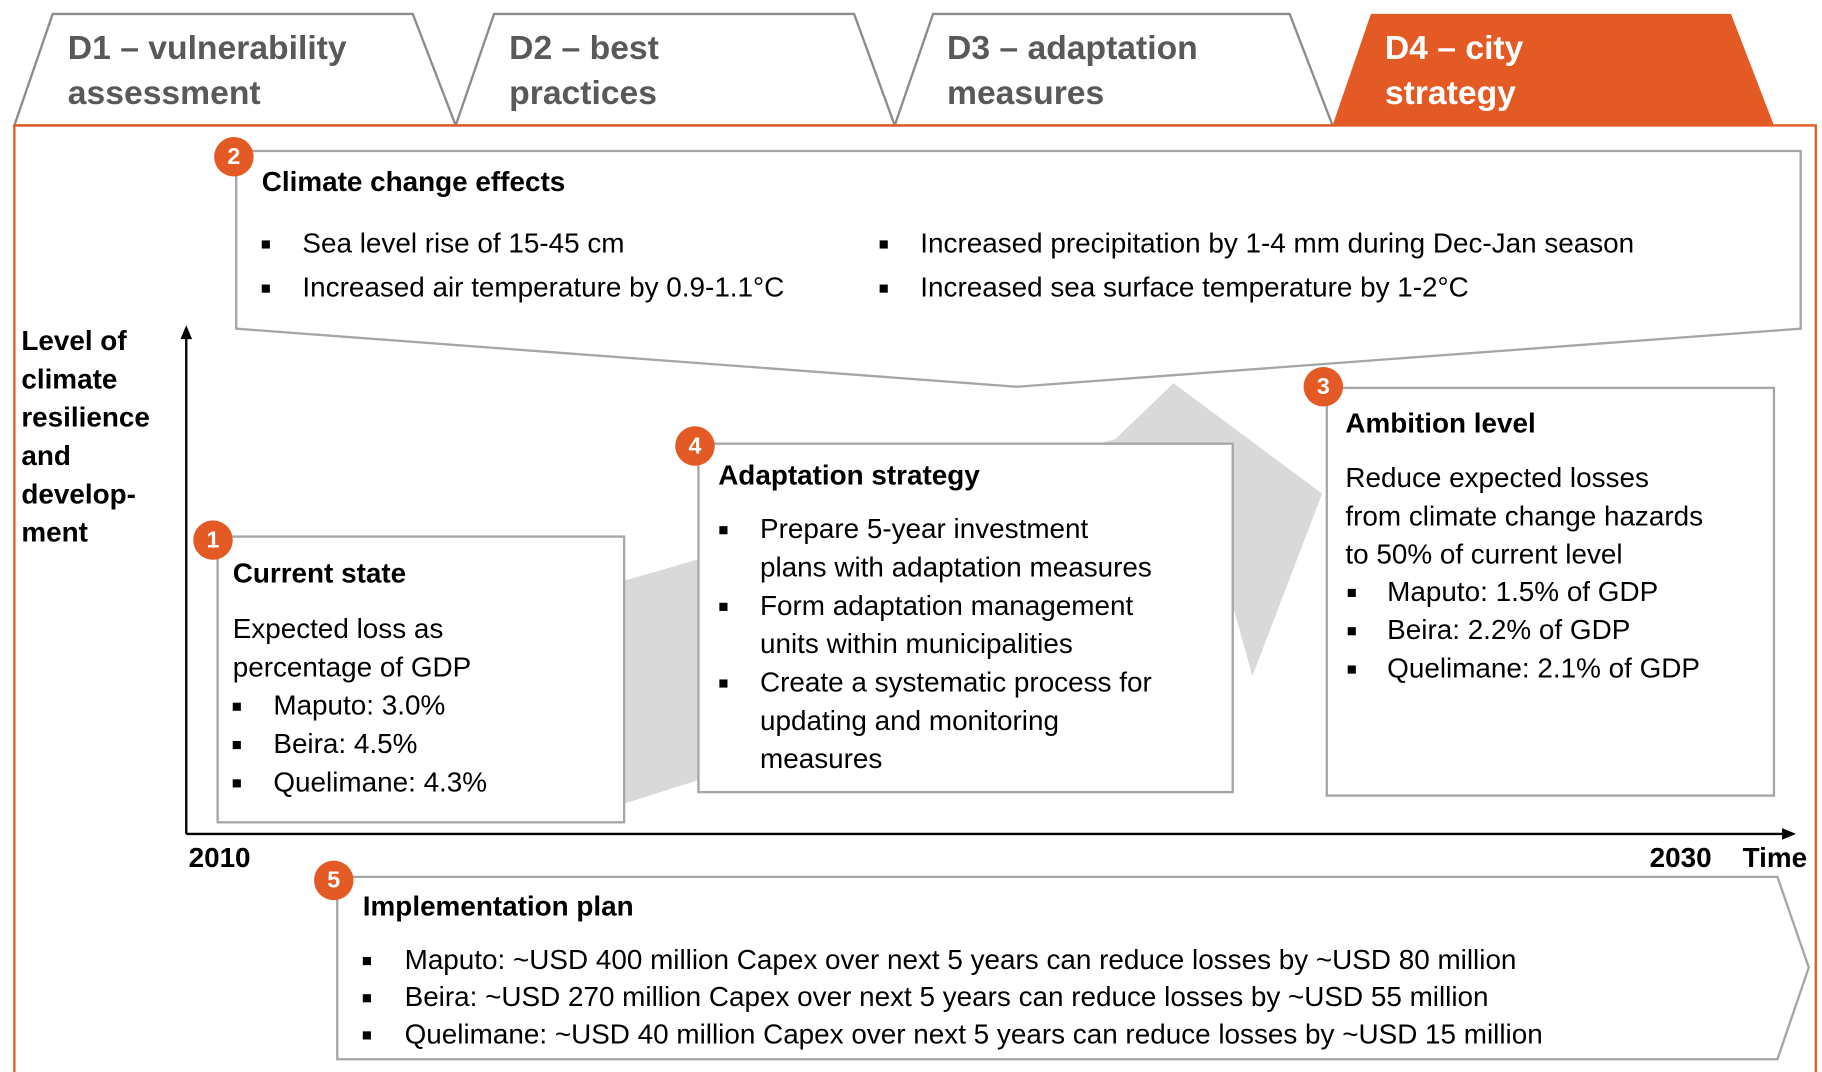 This screenshot has height=1072, width=1822. I want to click on bullet-text: measures, so click(821, 758).